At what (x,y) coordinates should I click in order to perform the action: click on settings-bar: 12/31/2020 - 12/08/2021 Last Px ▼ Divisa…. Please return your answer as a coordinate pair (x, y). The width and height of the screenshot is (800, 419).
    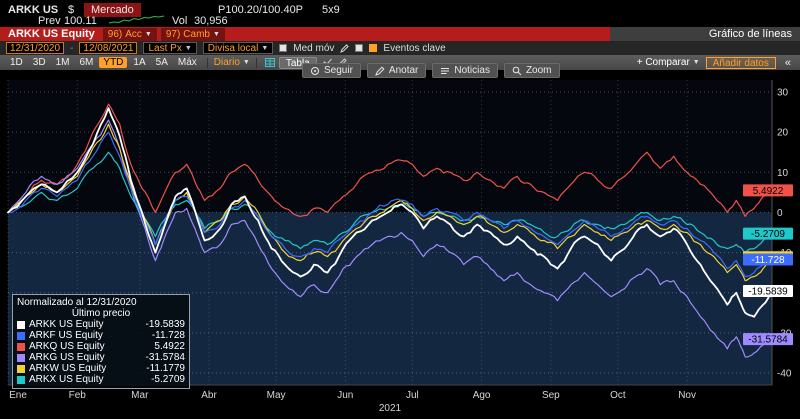
    Looking at the image, I should click on (400, 48).